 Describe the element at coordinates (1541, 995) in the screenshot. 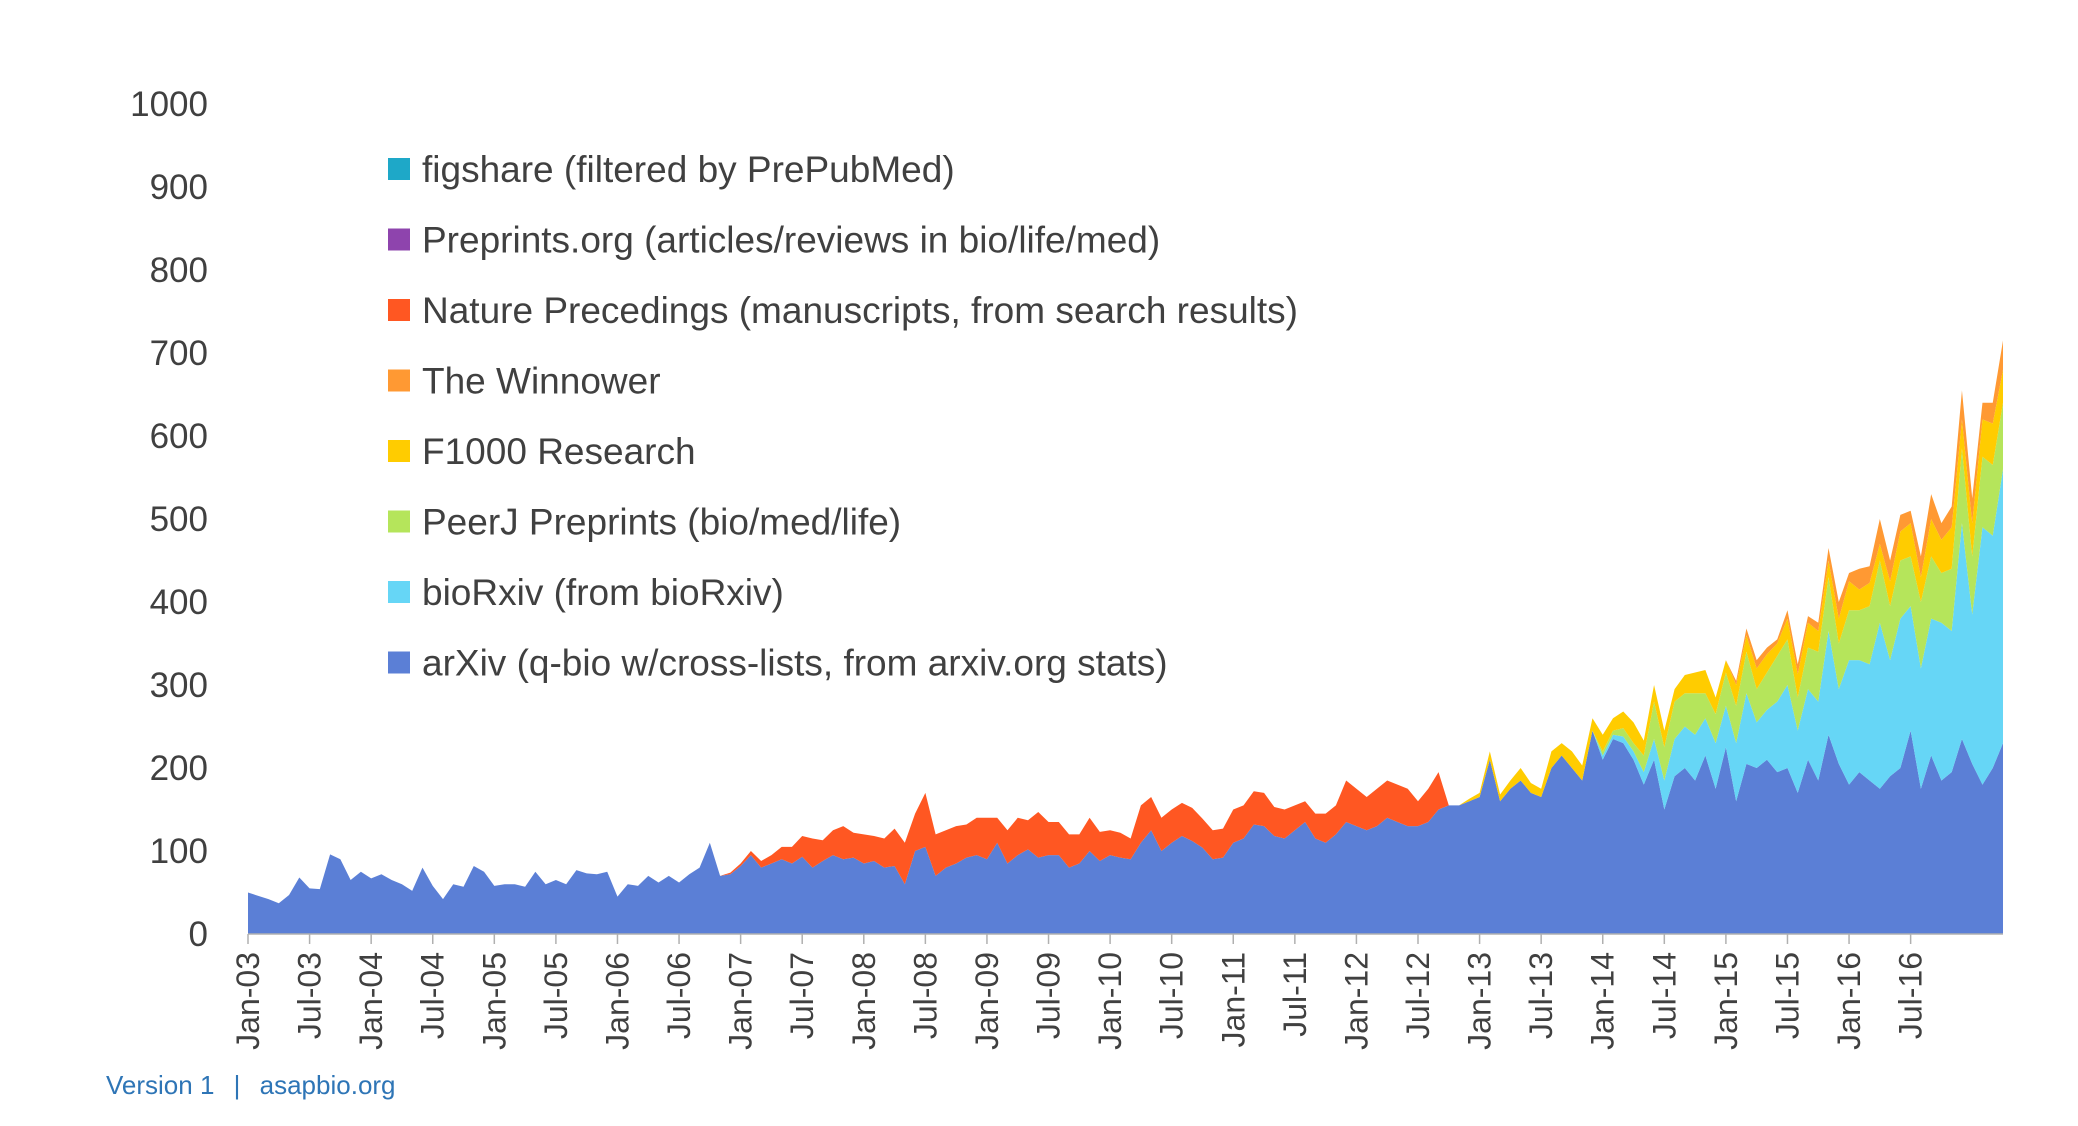

I see `x-tick-label: Jul-13` at that location.